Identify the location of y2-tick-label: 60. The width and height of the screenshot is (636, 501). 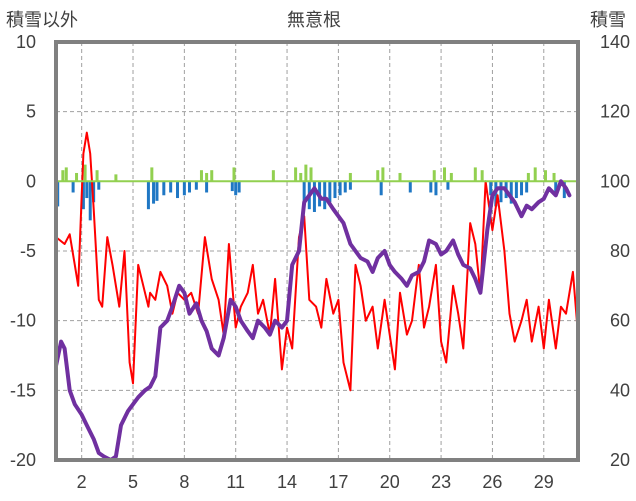
(620, 321).